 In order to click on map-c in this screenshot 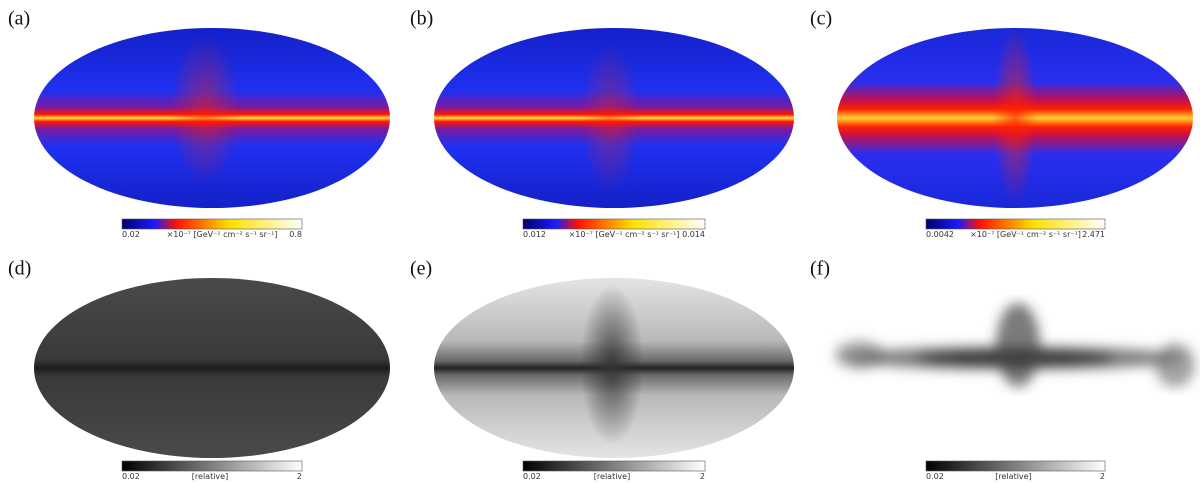, I will do `click(1015, 116)`.